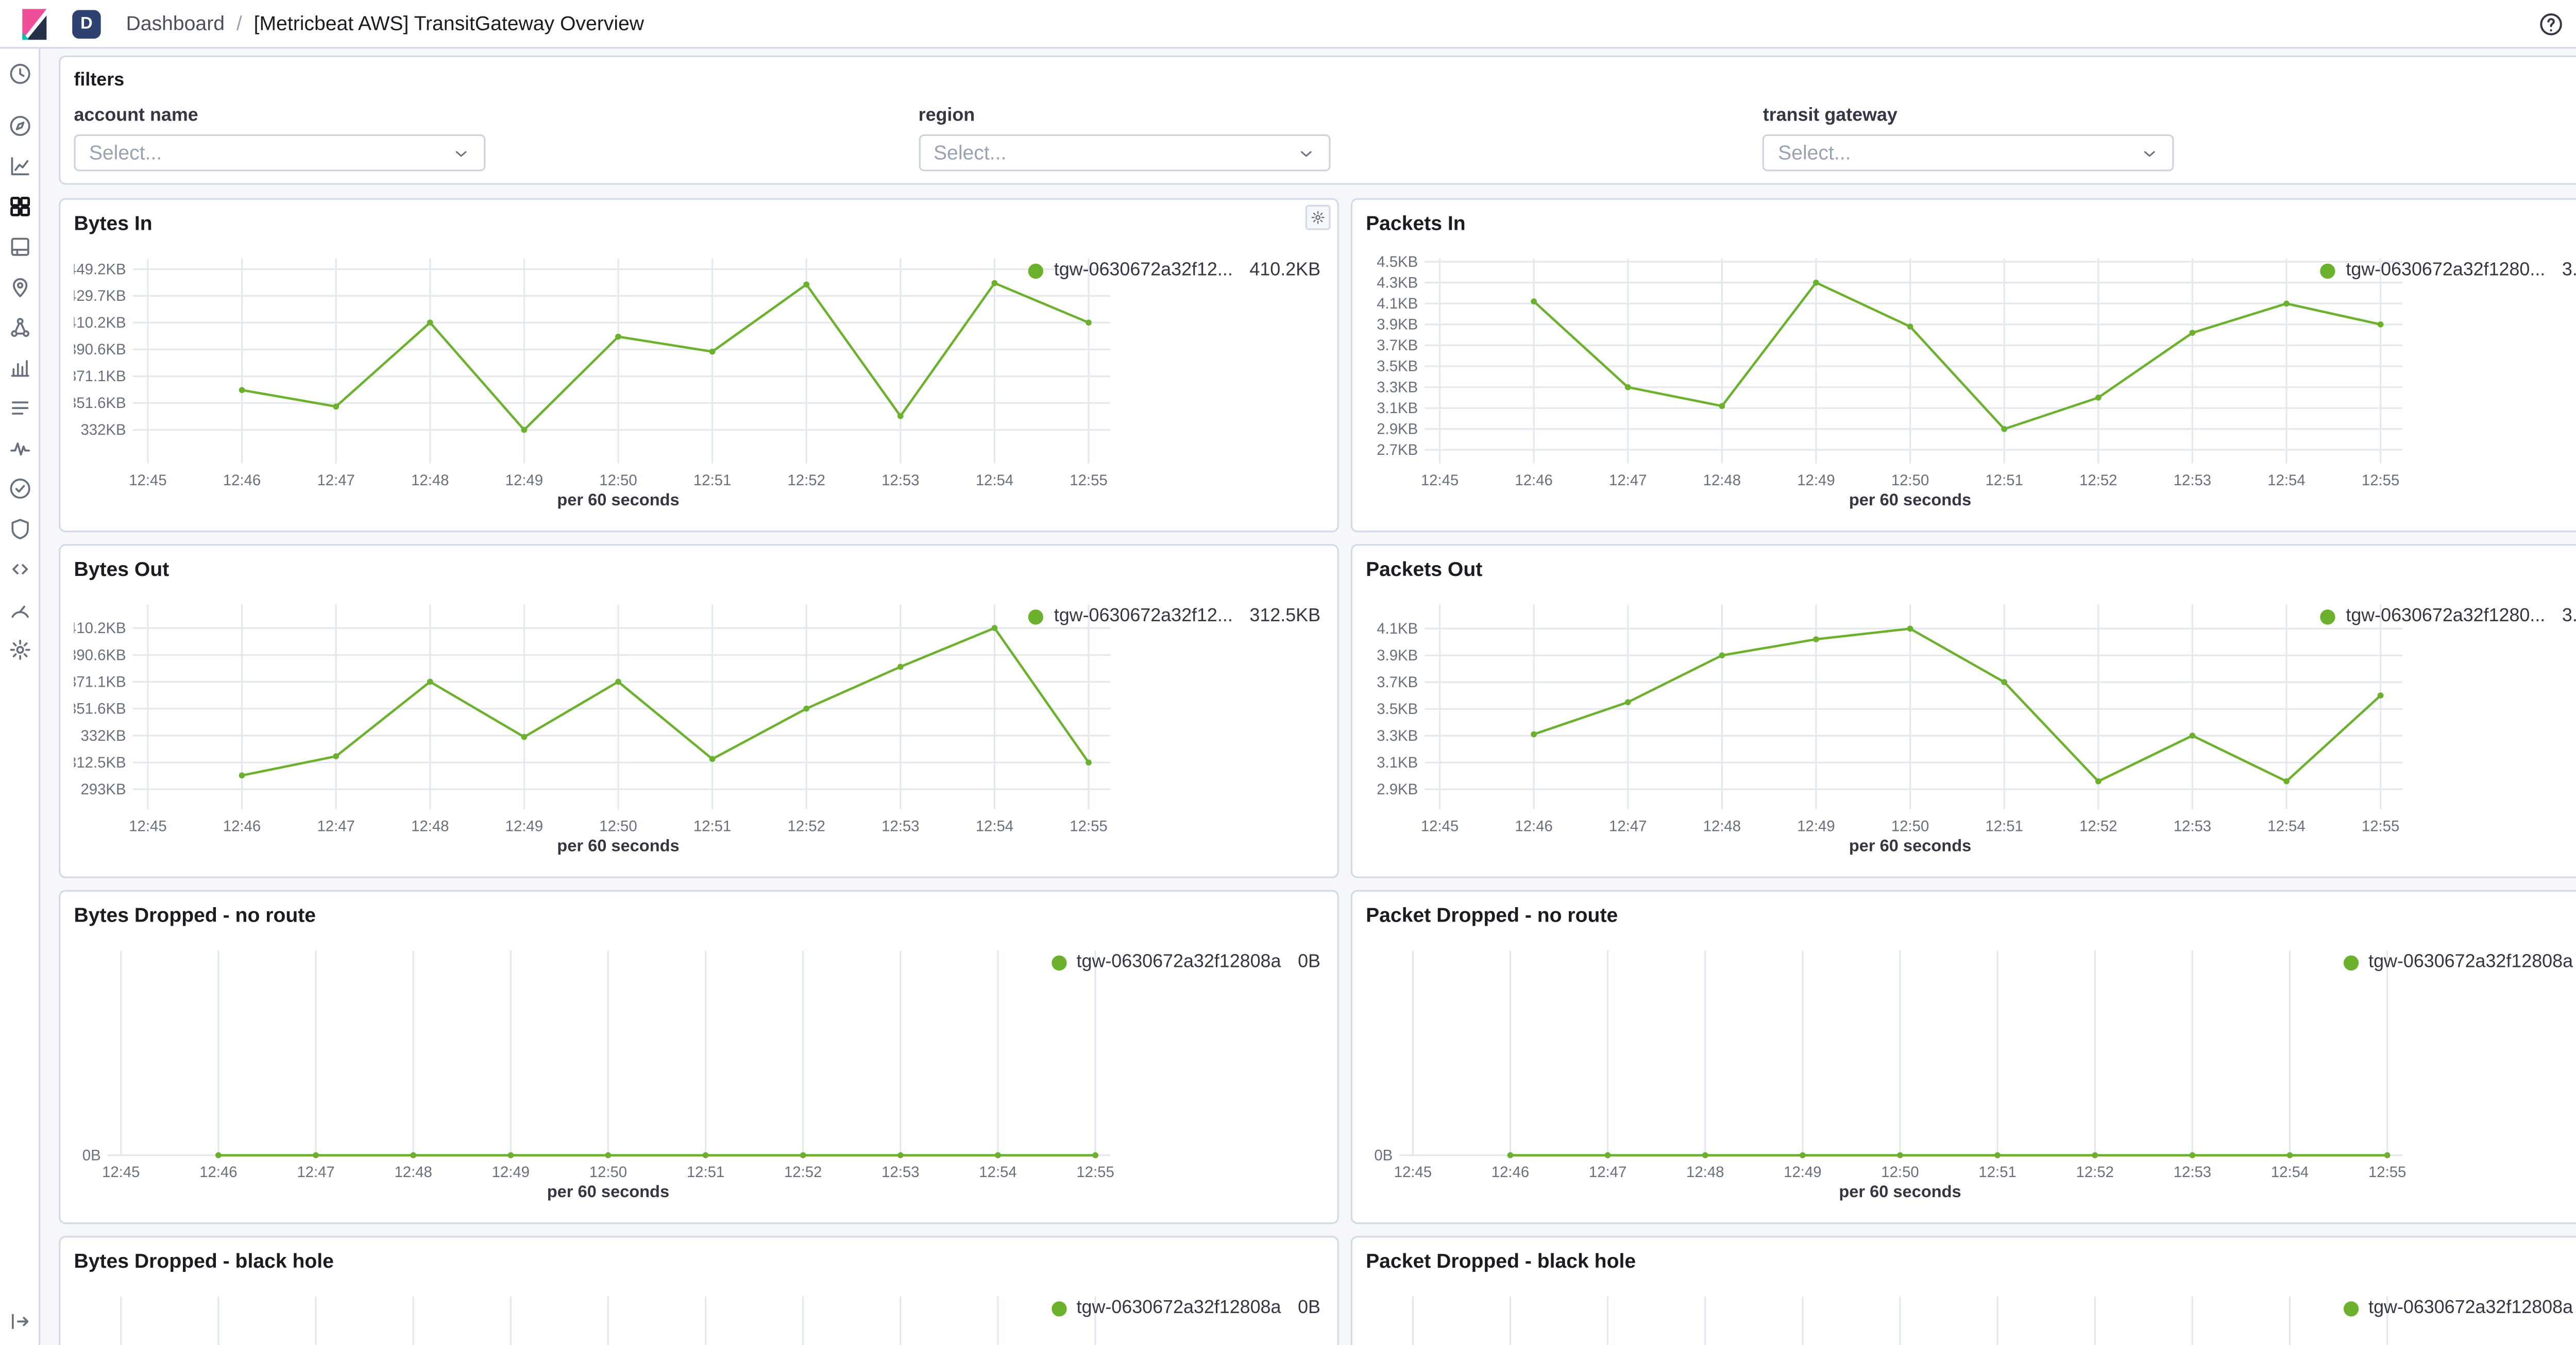 The height and width of the screenshot is (1345, 2576). What do you see at coordinates (103, 736) in the screenshot?
I see `svg-text: 332KB` at bounding box center [103, 736].